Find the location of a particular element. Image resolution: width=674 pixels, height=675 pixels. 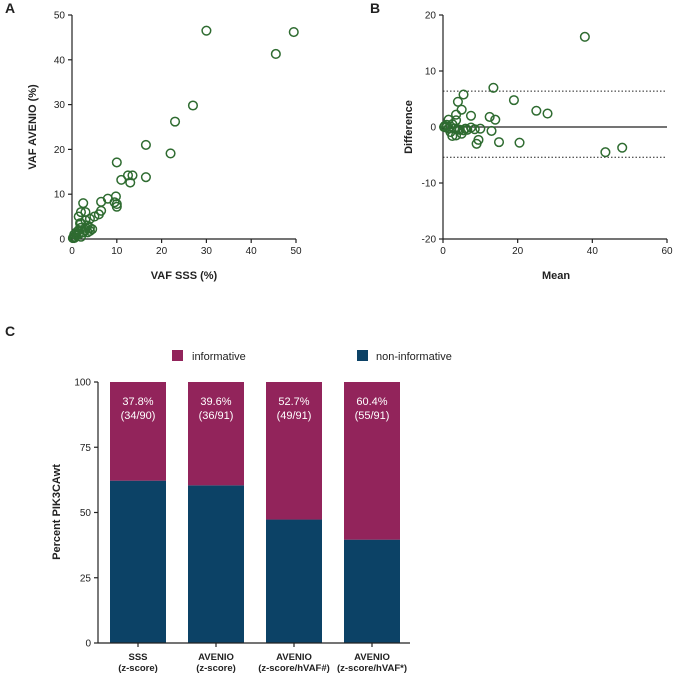

panel-label-a: A is located at coordinates (10, 8).